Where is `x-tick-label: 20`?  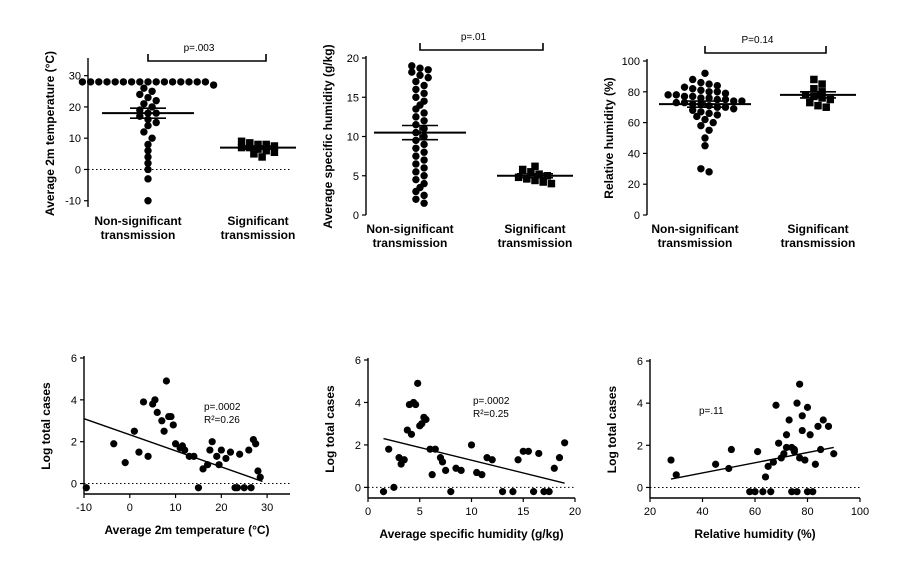
x-tick-label: 20 is located at coordinates (221, 508).